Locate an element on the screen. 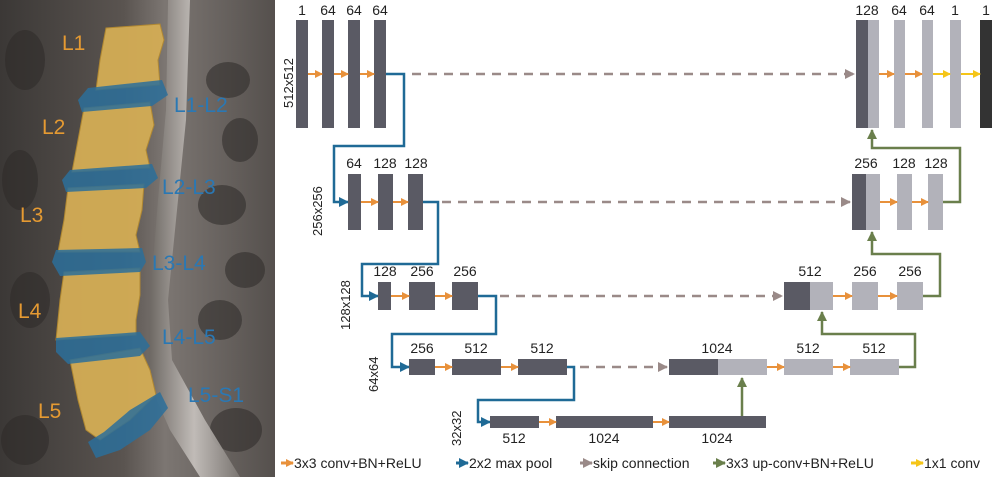 The width and height of the screenshot is (1003, 477). dec4-blocks is located at coordinates (784, 367).